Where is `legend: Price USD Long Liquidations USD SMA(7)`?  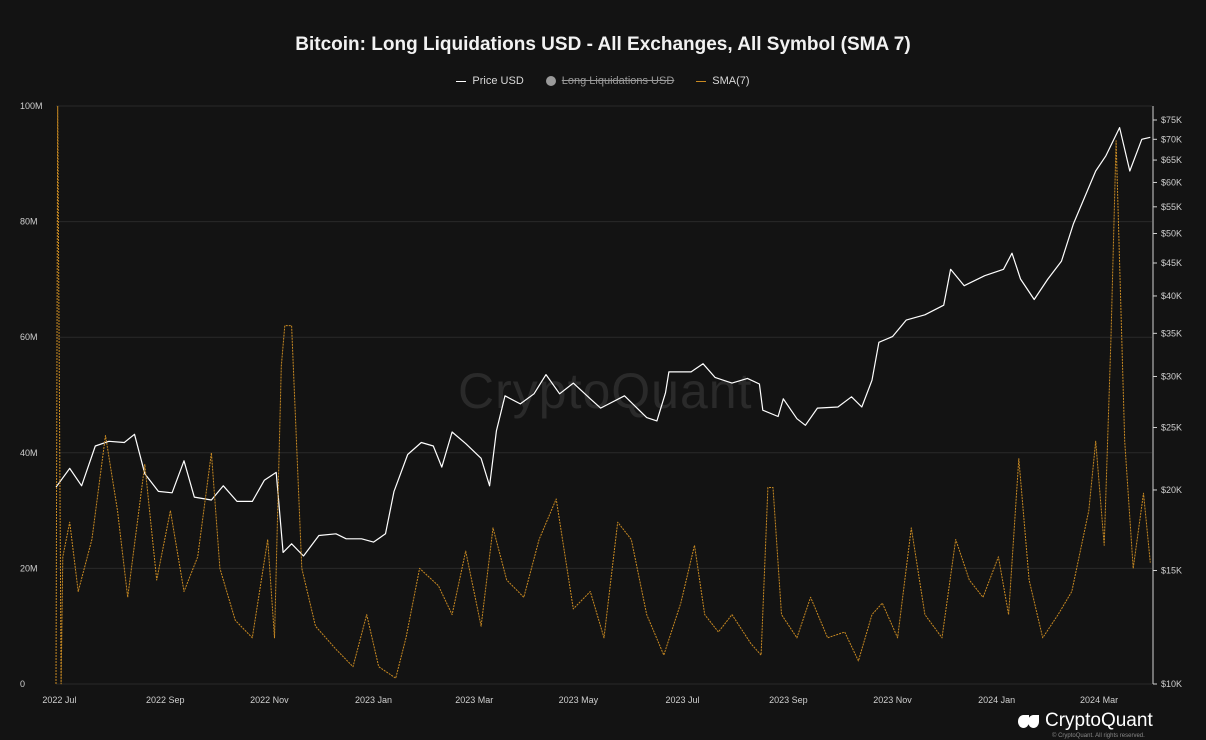 legend: Price USD Long Liquidations USD SMA(7) is located at coordinates (603, 81).